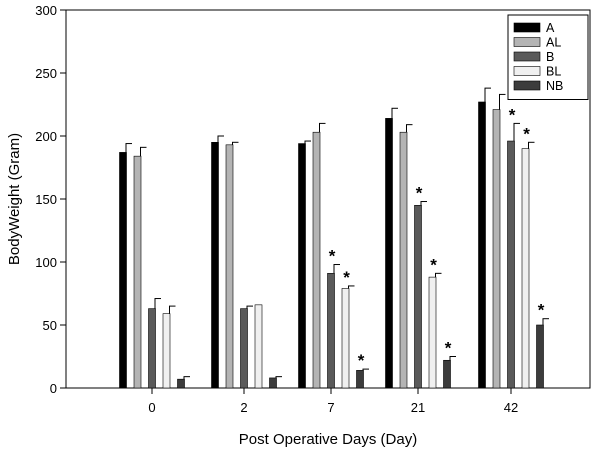 The height and width of the screenshot is (451, 600). What do you see at coordinates (50, 325) in the screenshot?
I see `y-tick-label: 50` at bounding box center [50, 325].